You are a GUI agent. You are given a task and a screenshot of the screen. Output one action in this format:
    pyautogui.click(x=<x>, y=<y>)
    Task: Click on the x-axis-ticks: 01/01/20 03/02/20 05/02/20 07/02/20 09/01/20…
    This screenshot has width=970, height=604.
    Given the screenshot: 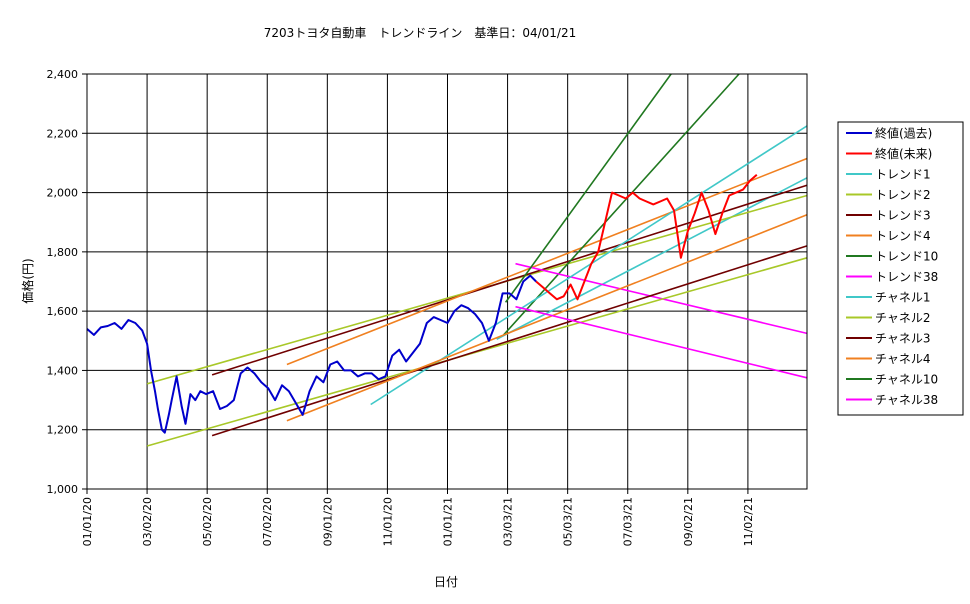 What is the action you would take?
    pyautogui.click(x=418, y=517)
    